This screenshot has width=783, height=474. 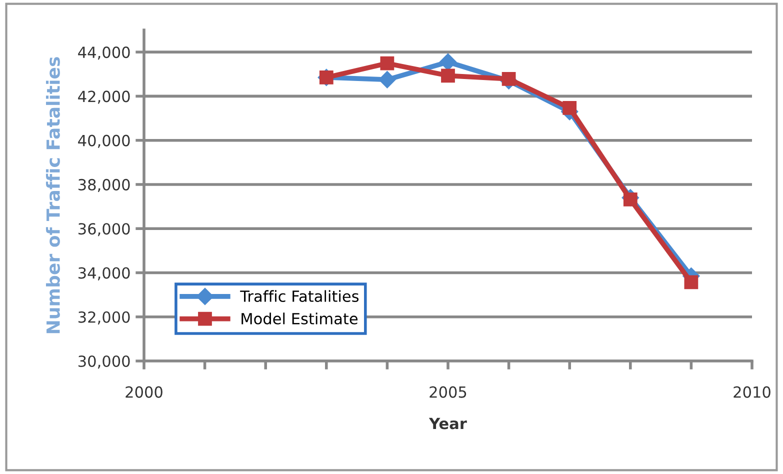 What do you see at coordinates (447, 424) in the screenshot?
I see `x-axis-title: Year` at bounding box center [447, 424].